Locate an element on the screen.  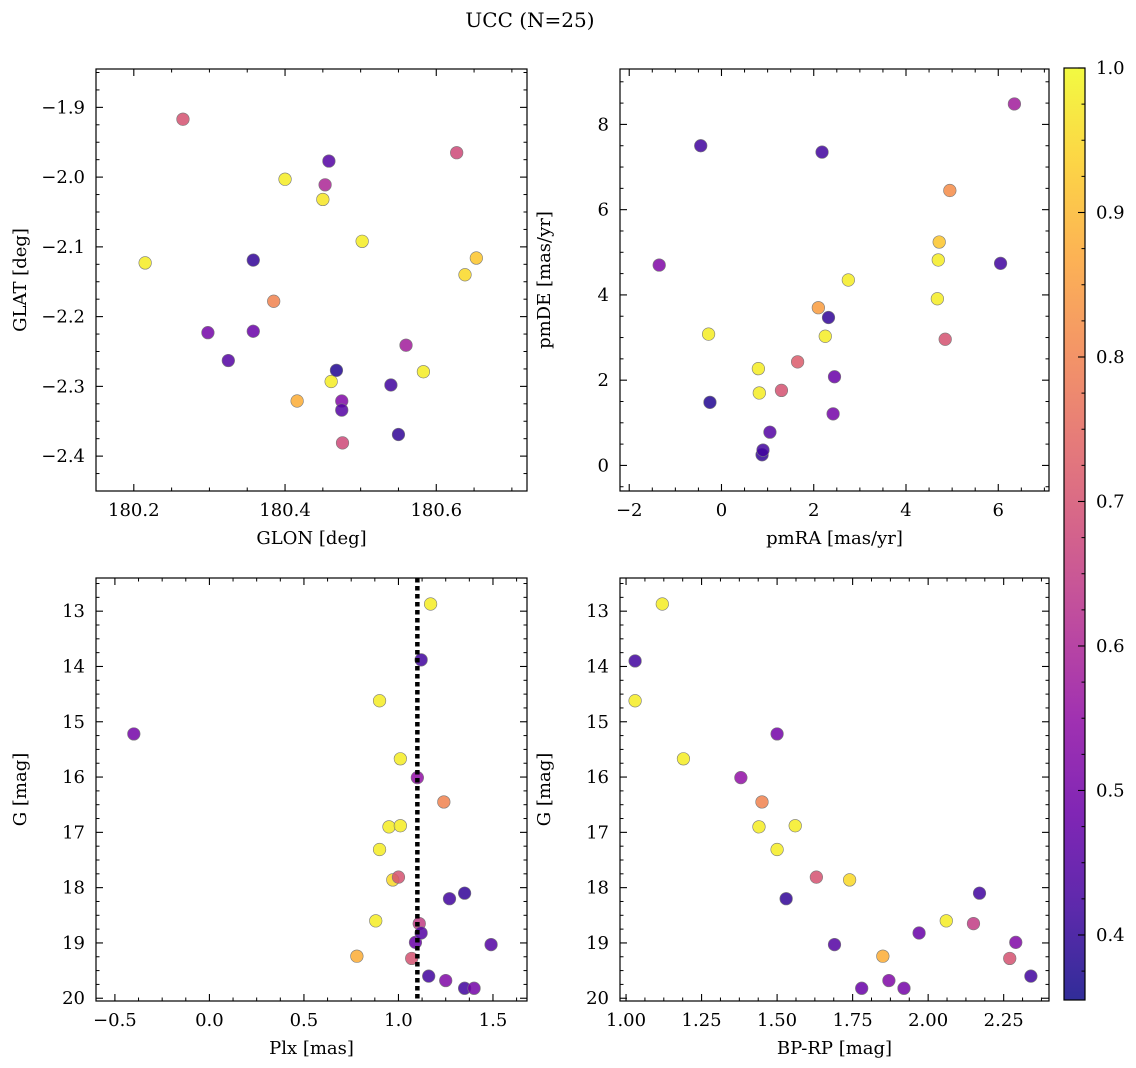
x-tick-label: 6 is located at coordinates (998, 510).